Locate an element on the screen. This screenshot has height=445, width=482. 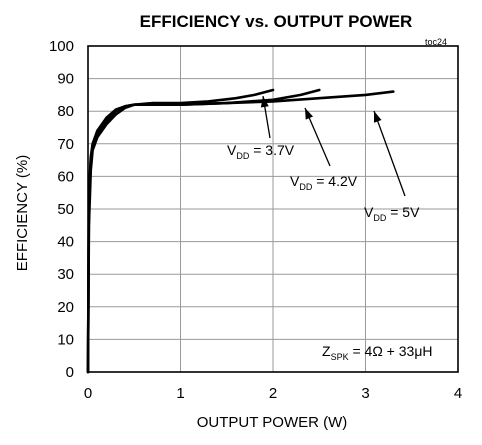
y-tick-label: 30 is located at coordinates (65, 274).